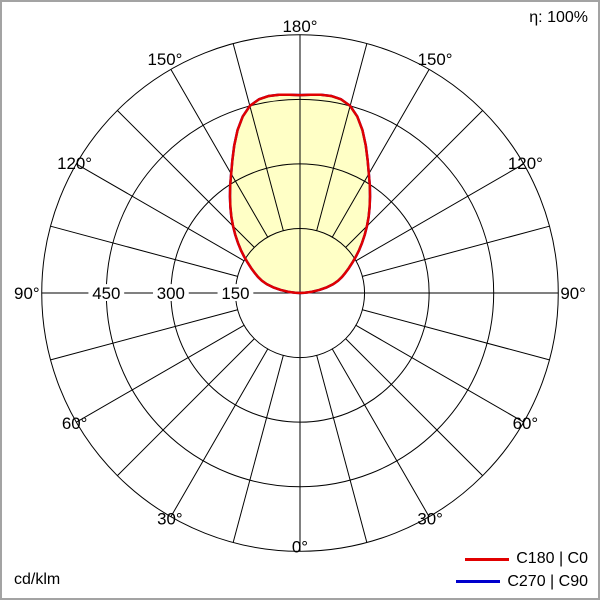 The image size is (600, 600). I want to click on angle-label: 0°, so click(300, 546).